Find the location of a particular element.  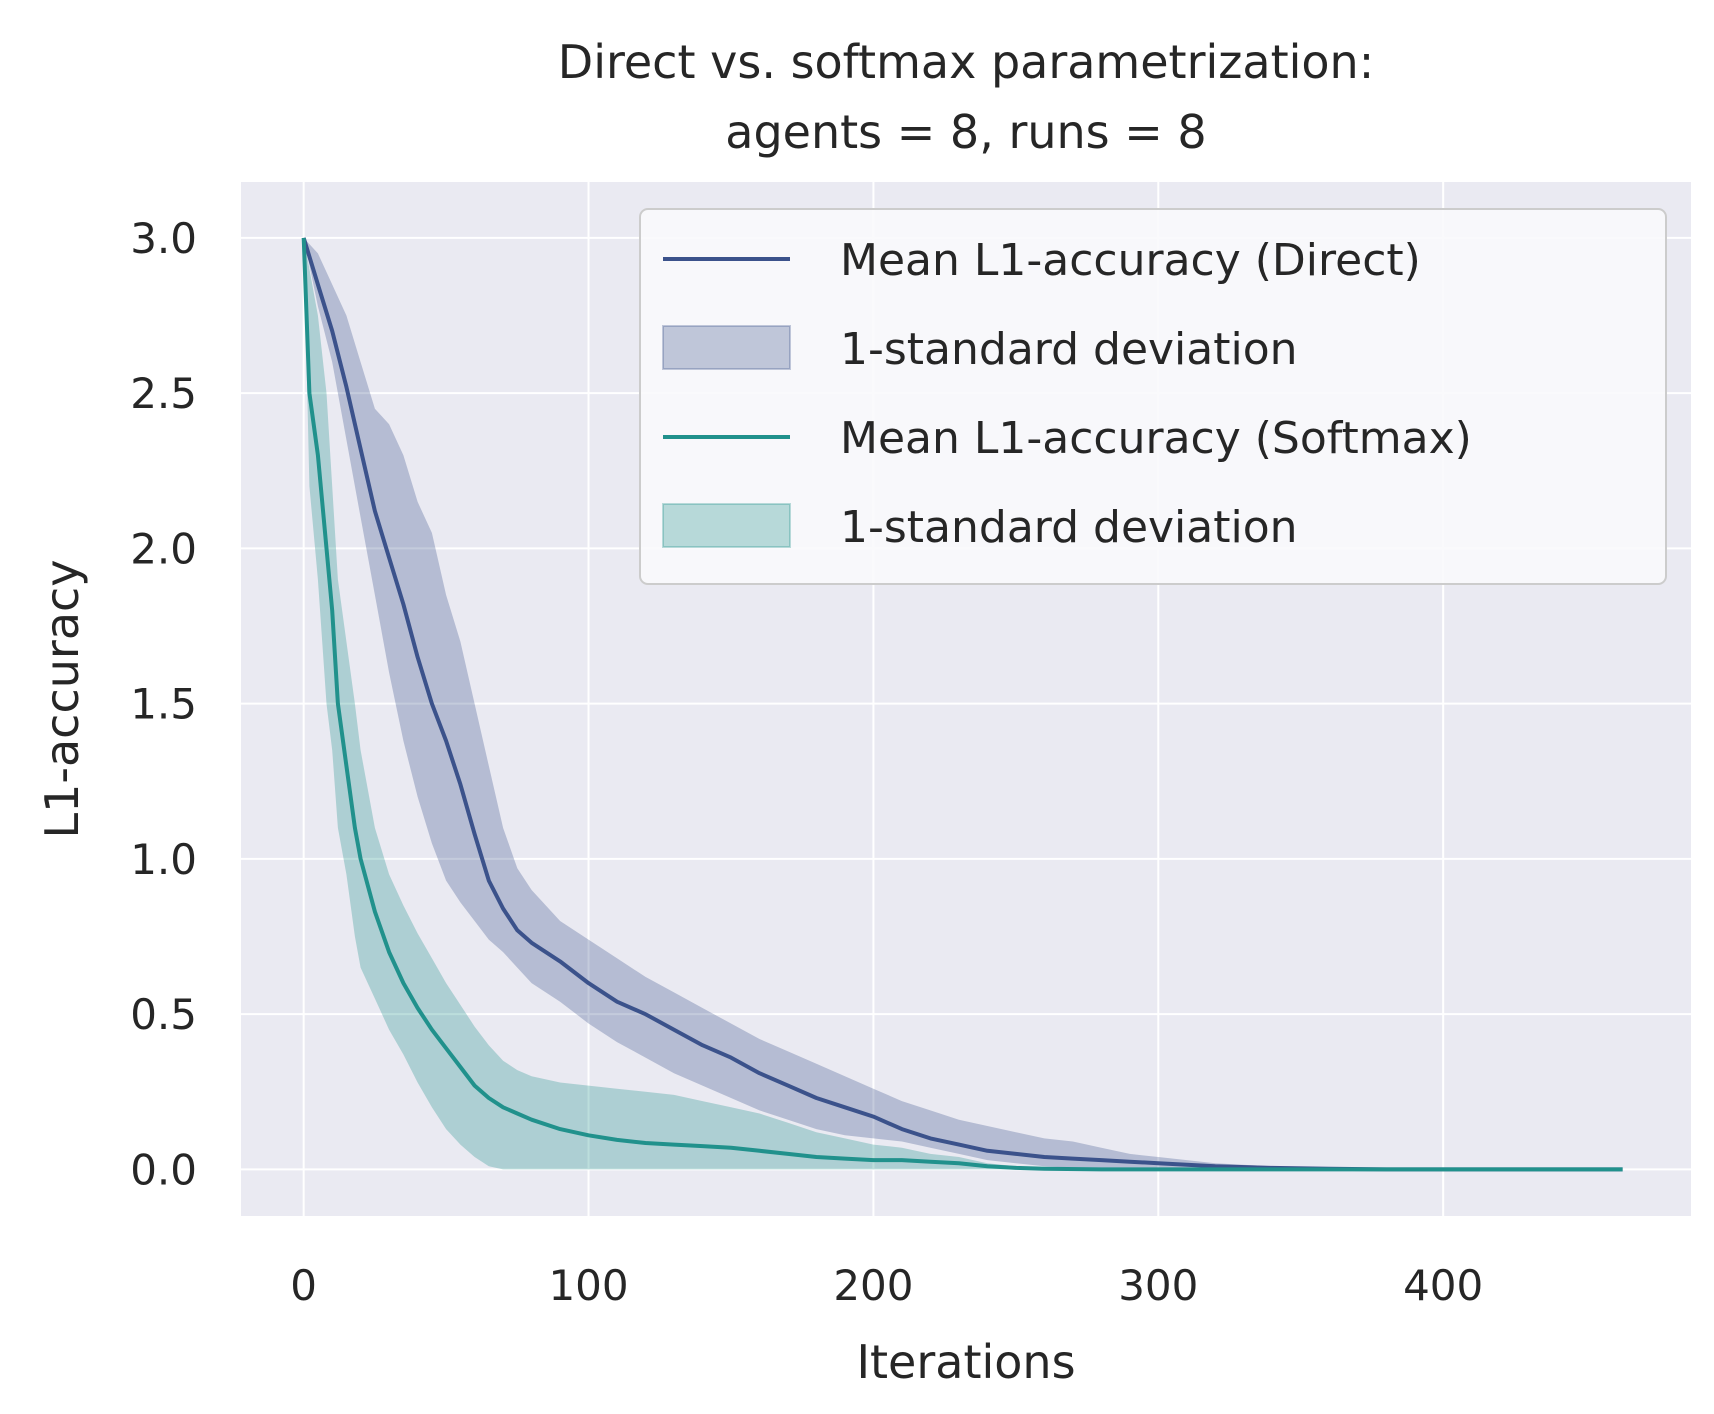

x-tick-label: 100 is located at coordinates (588, 1285).